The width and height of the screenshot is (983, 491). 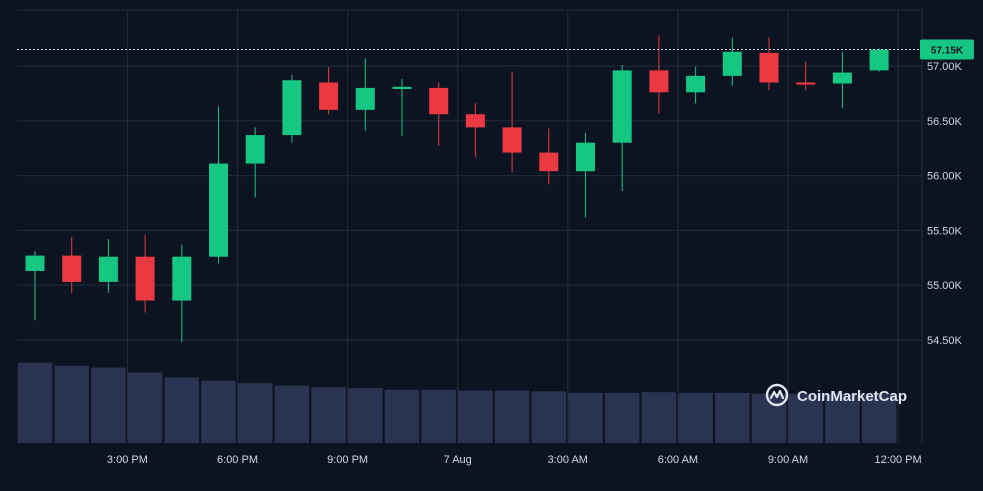 What do you see at coordinates (898, 460) in the screenshot?
I see `x-tick-label: 12:00 PM` at bounding box center [898, 460].